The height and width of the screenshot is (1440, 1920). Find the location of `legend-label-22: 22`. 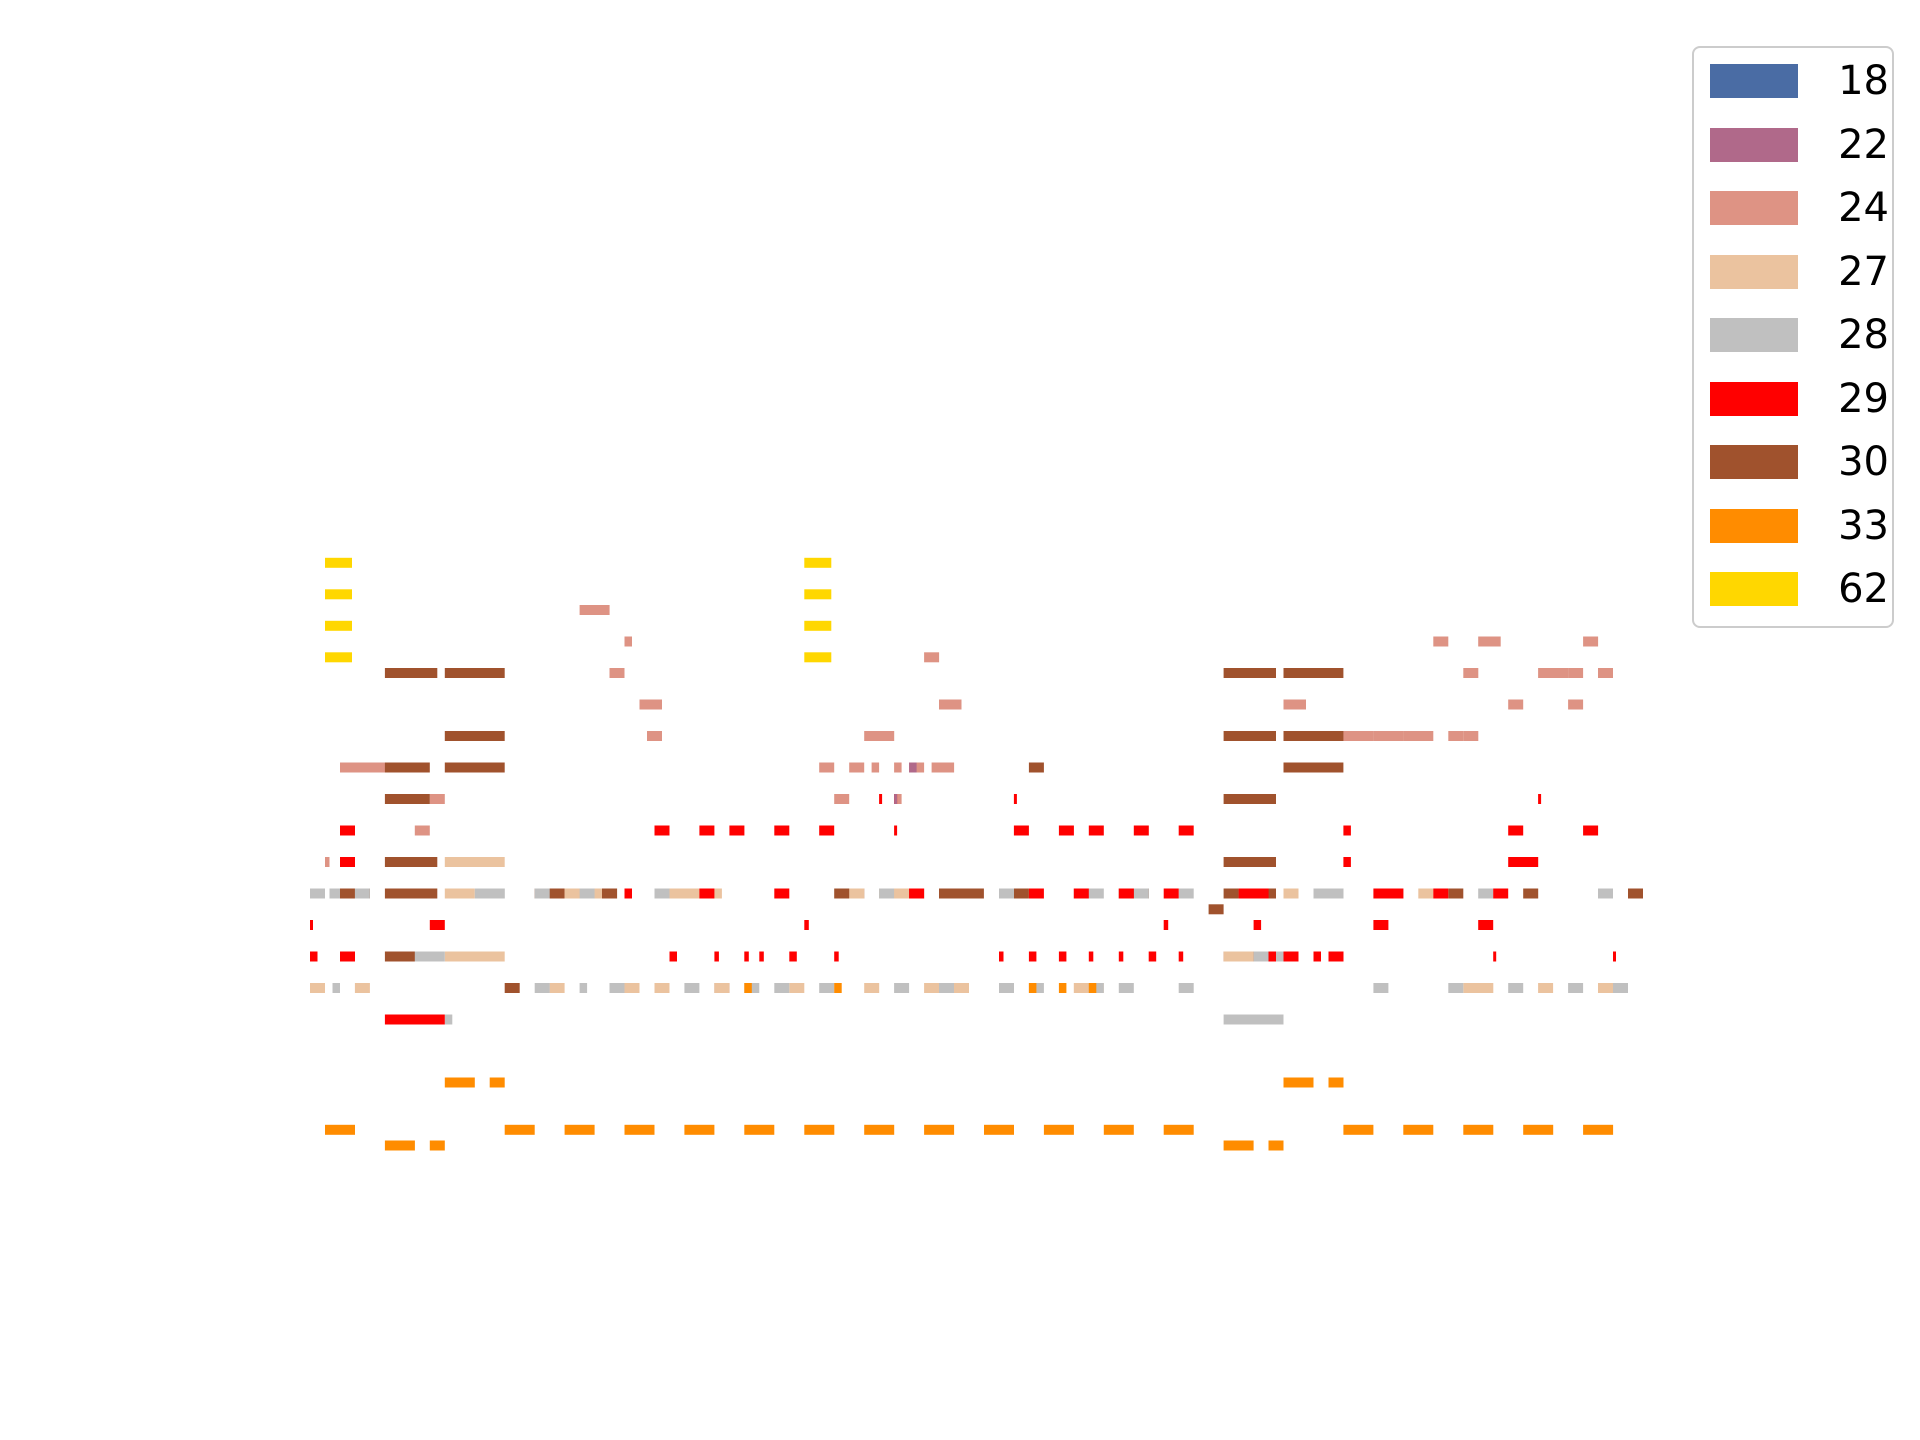

legend-label-22: 22 is located at coordinates (1863, 144).